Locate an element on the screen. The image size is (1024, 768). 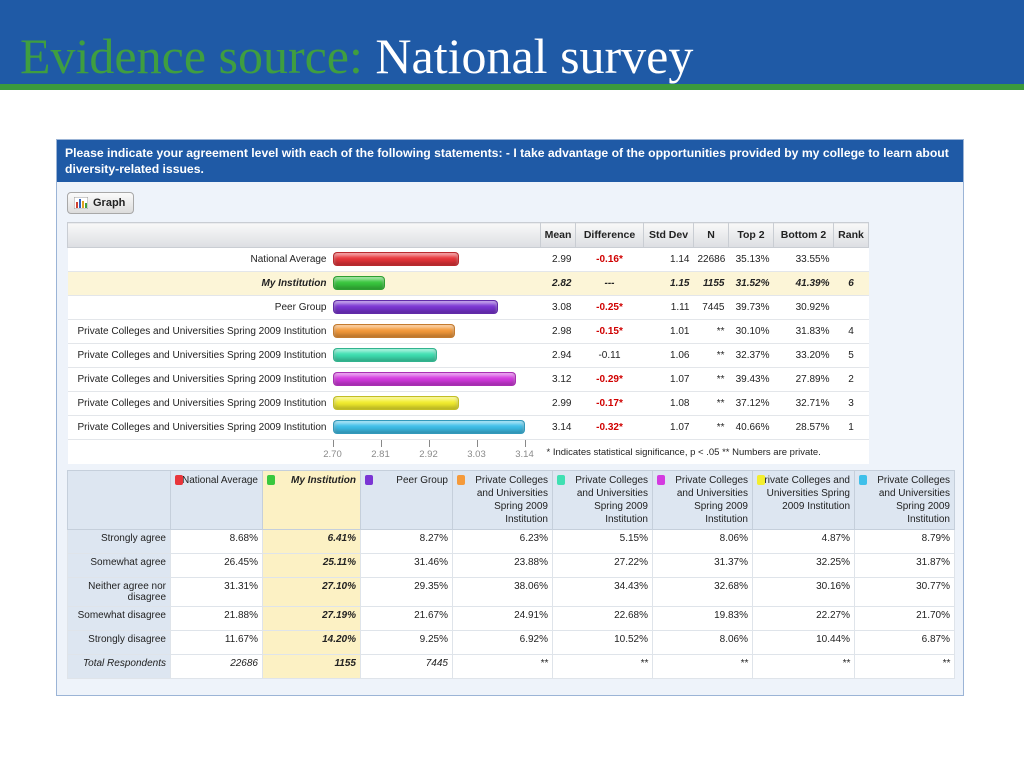
col-header-n: N is located at coordinates (711, 235).